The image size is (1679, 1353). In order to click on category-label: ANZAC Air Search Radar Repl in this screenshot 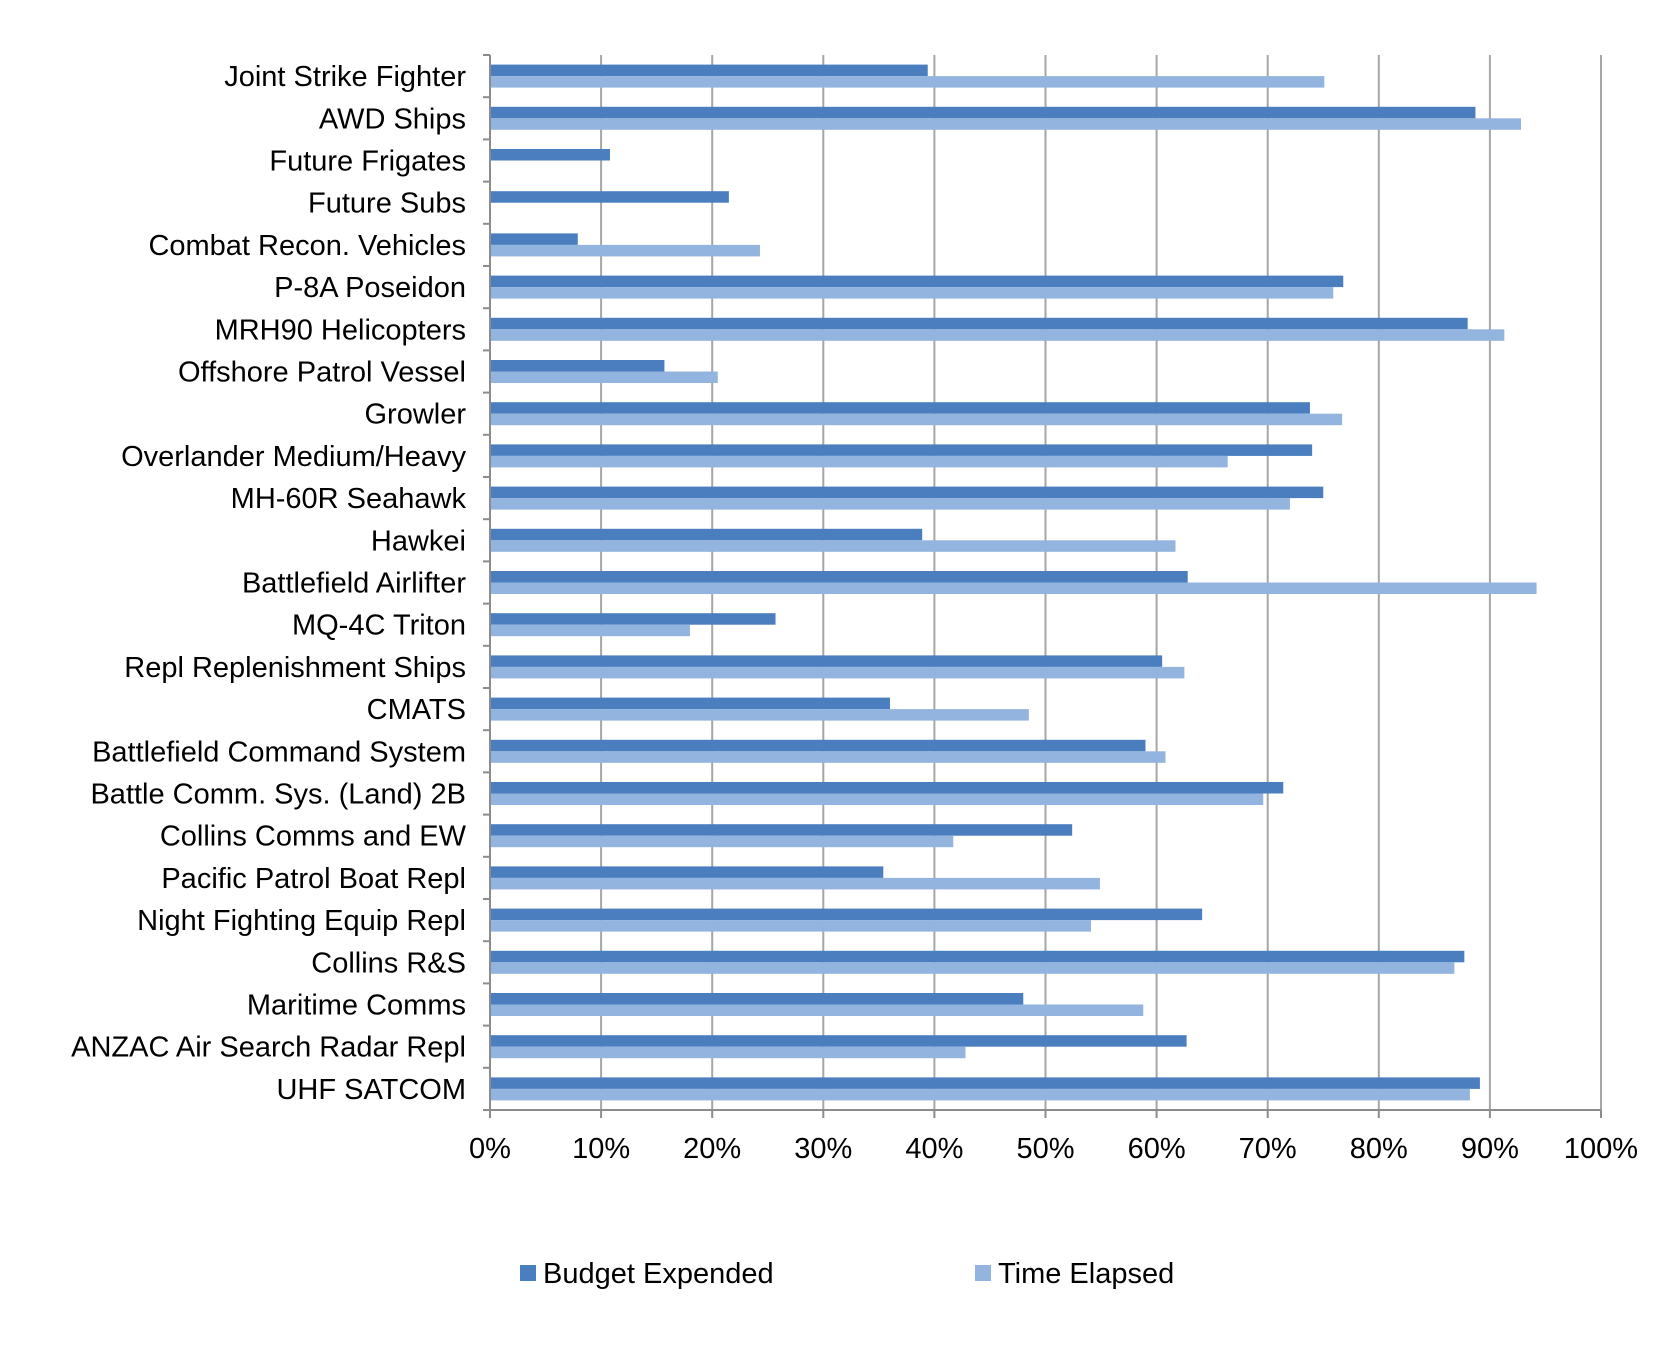, I will do `click(268, 1048)`.